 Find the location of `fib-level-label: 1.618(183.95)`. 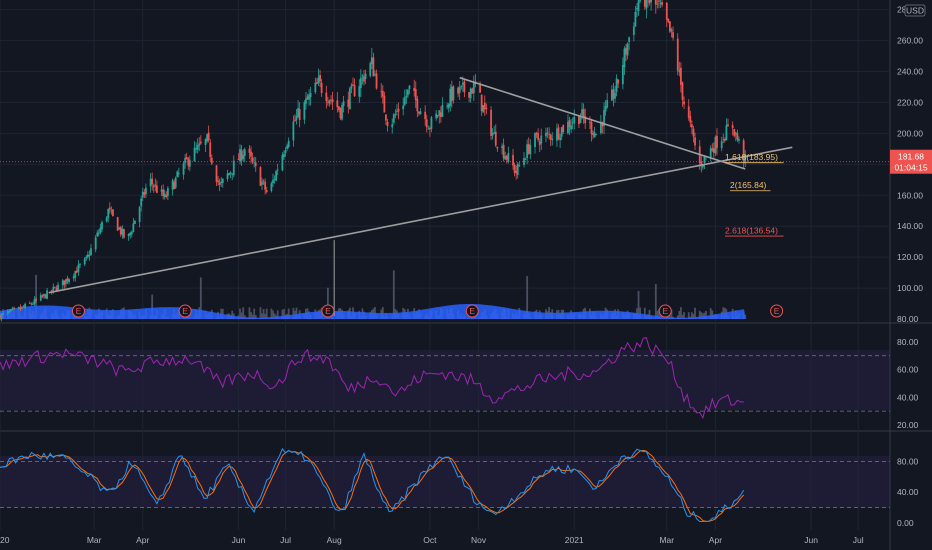

fib-level-label: 1.618(183.95) is located at coordinates (751, 157).